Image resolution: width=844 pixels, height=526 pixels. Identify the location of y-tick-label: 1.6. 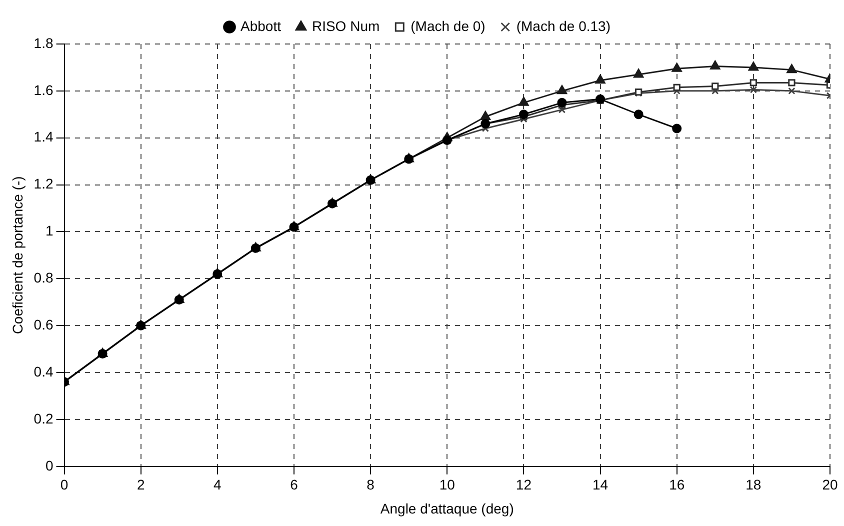
(44, 90).